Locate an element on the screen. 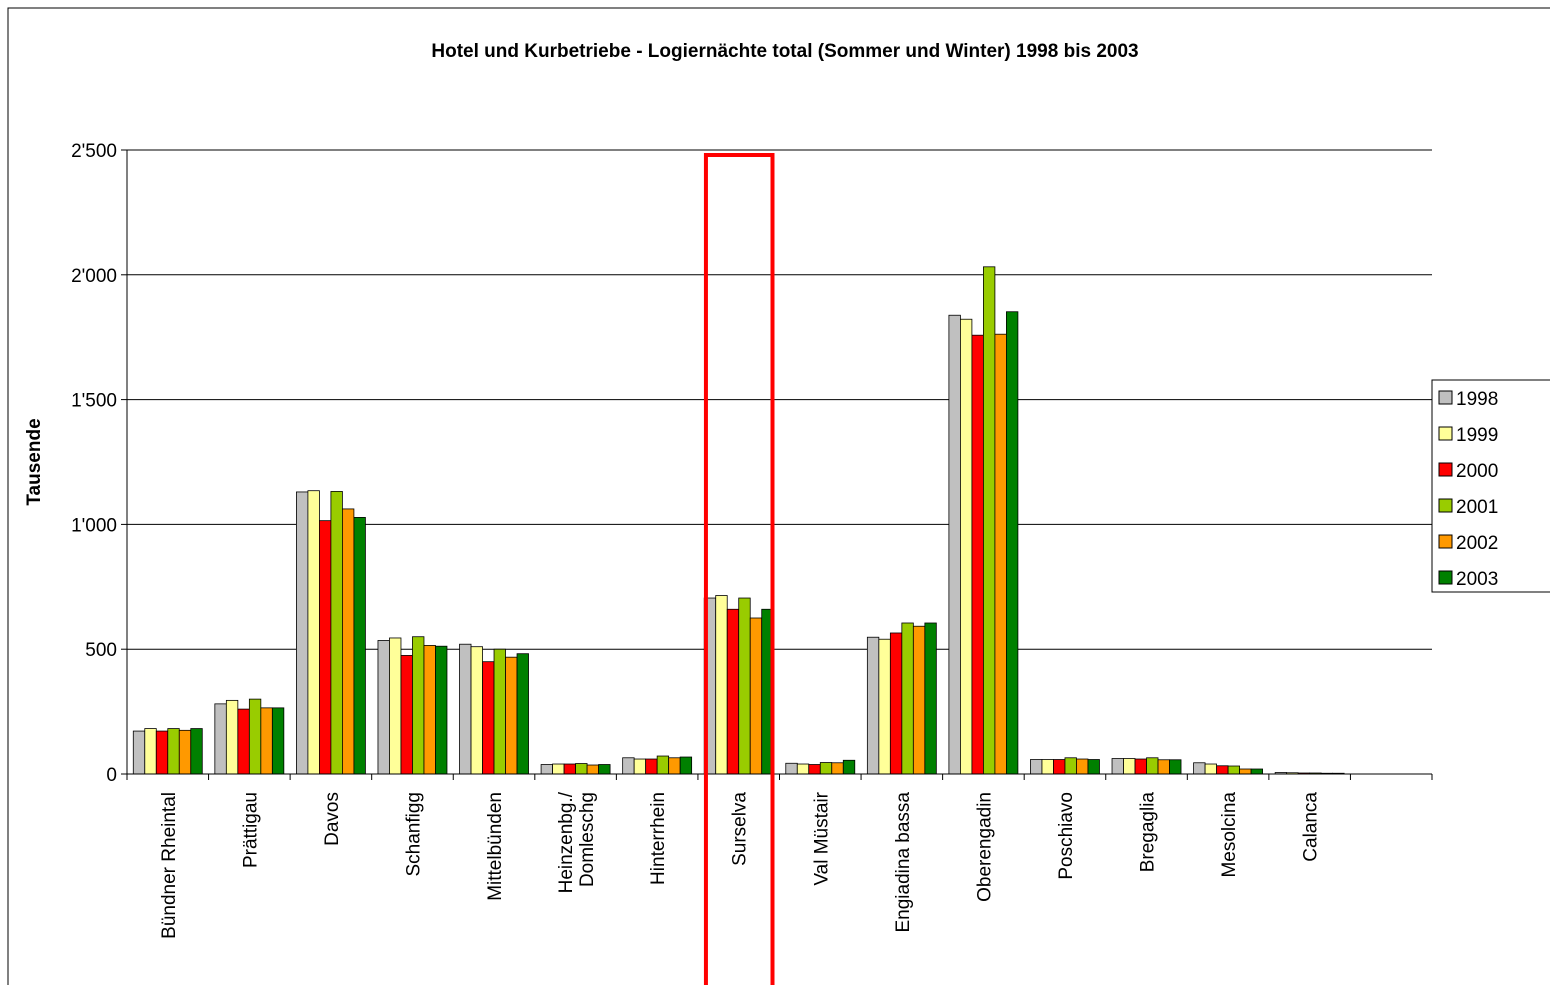 The width and height of the screenshot is (1550, 985). x-tick-label: Bündner Rheintal is located at coordinates (169, 865).